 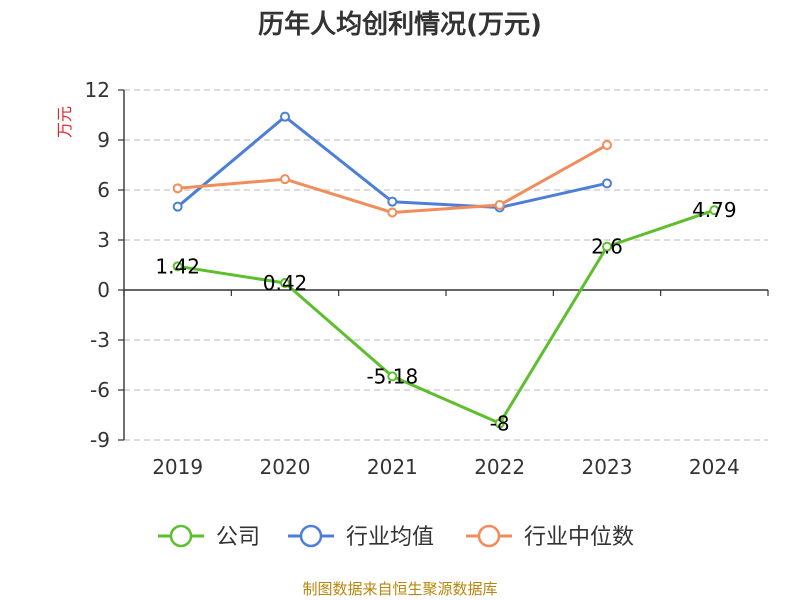 What do you see at coordinates (390, 537) in the screenshot?
I see `legend-label: 行业均值` at bounding box center [390, 537].